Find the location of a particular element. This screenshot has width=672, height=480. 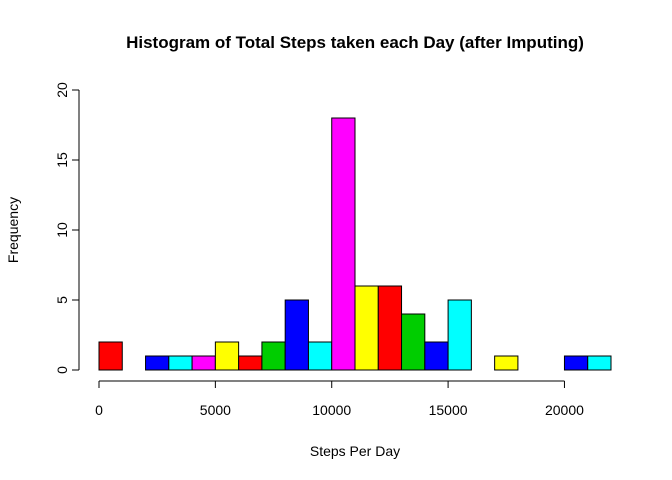

y-tick-label: 20 is located at coordinates (62, 90).